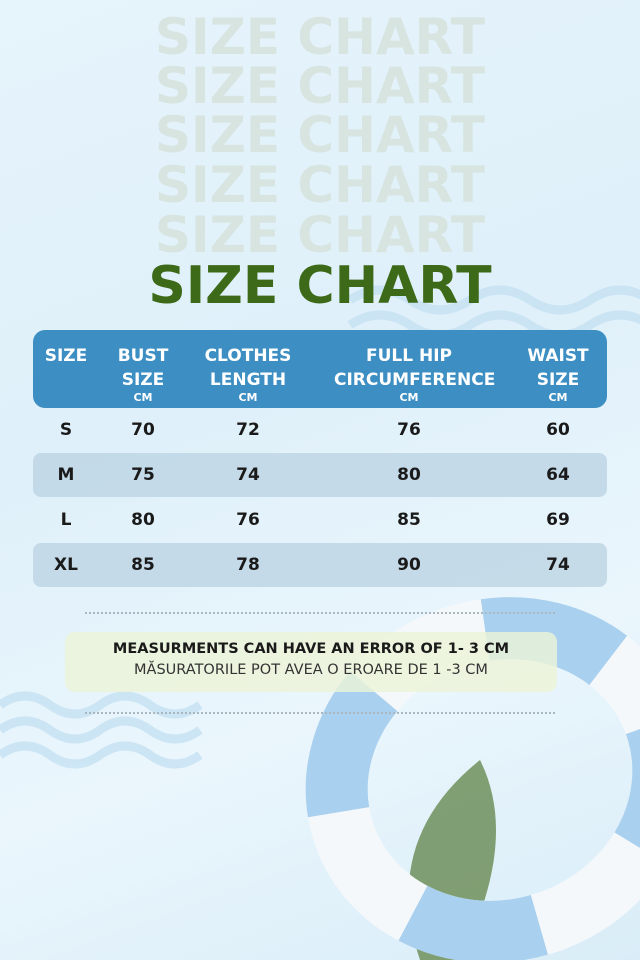 The image size is (640, 960). Describe the element at coordinates (558, 475) in the screenshot. I see `table-cell: 64` at that location.